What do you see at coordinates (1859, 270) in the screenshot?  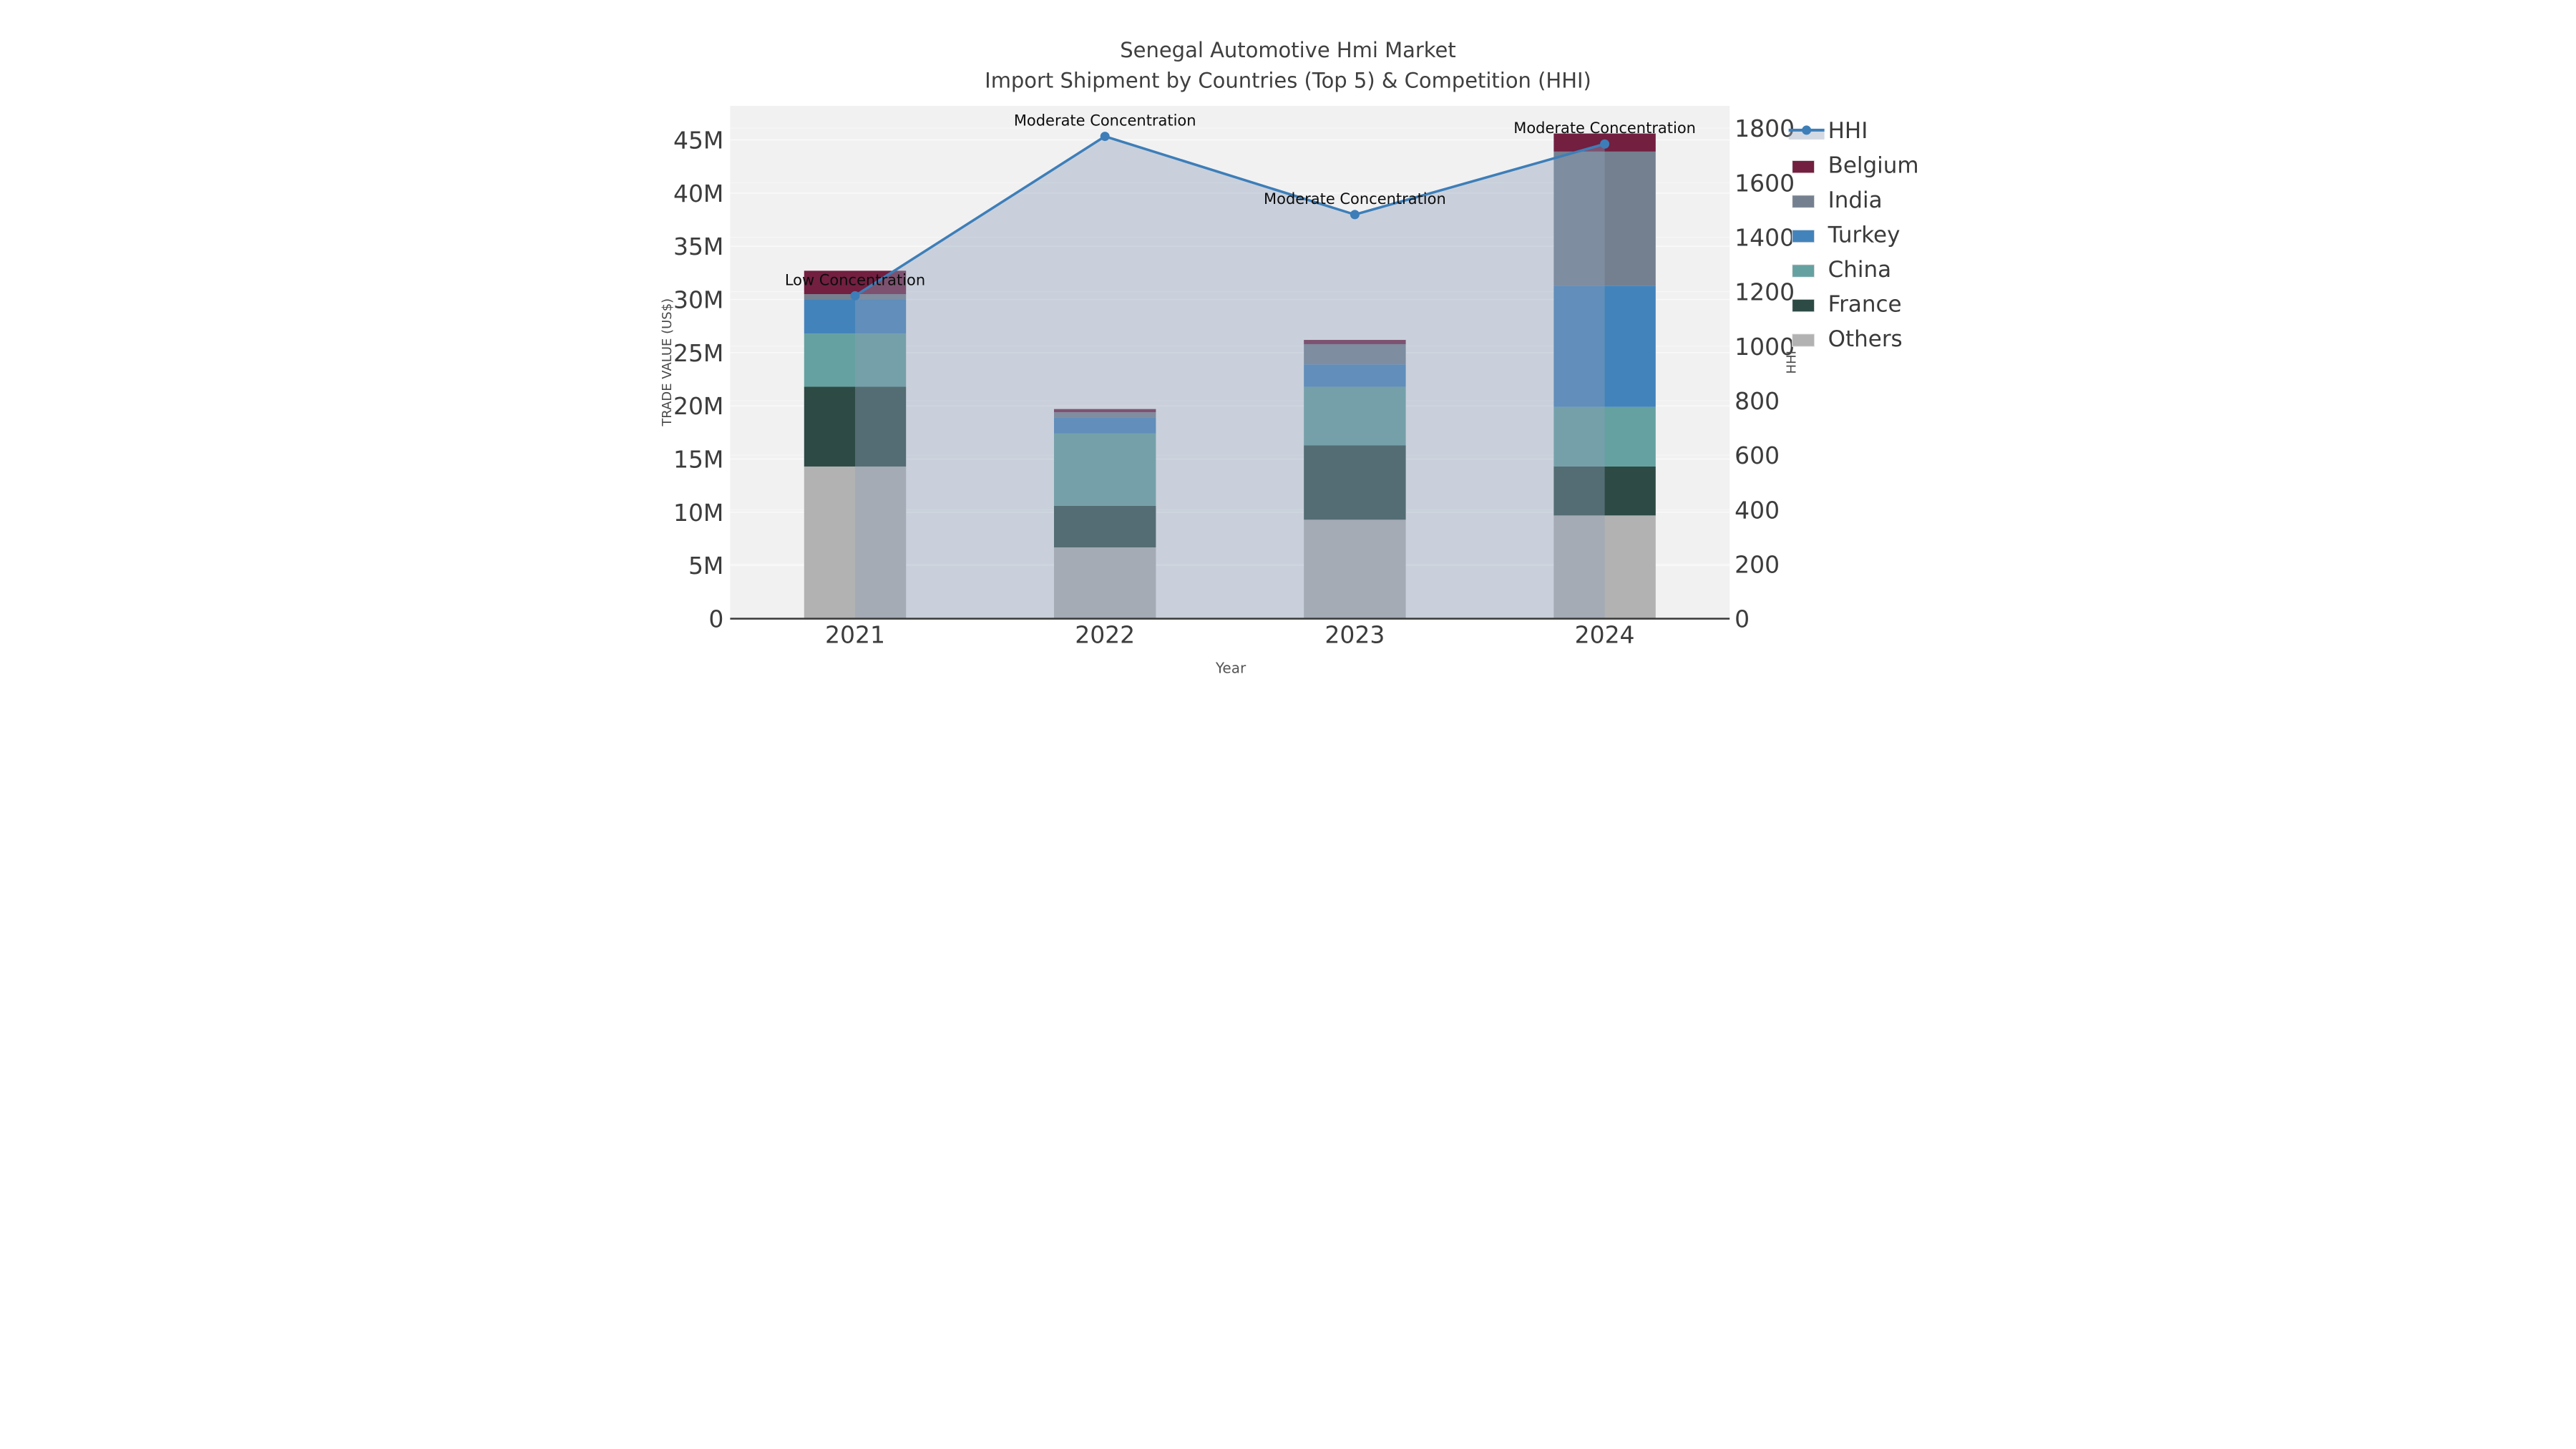 I see `legend-label-china: China` at bounding box center [1859, 270].